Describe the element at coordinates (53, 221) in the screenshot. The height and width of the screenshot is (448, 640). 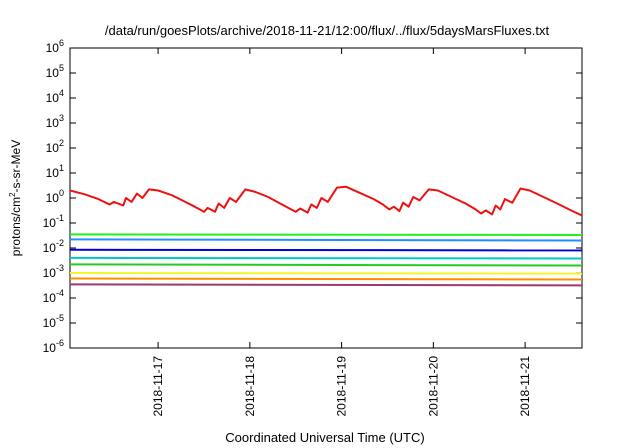
I see `y-tick-label: 10⁻¹` at that location.